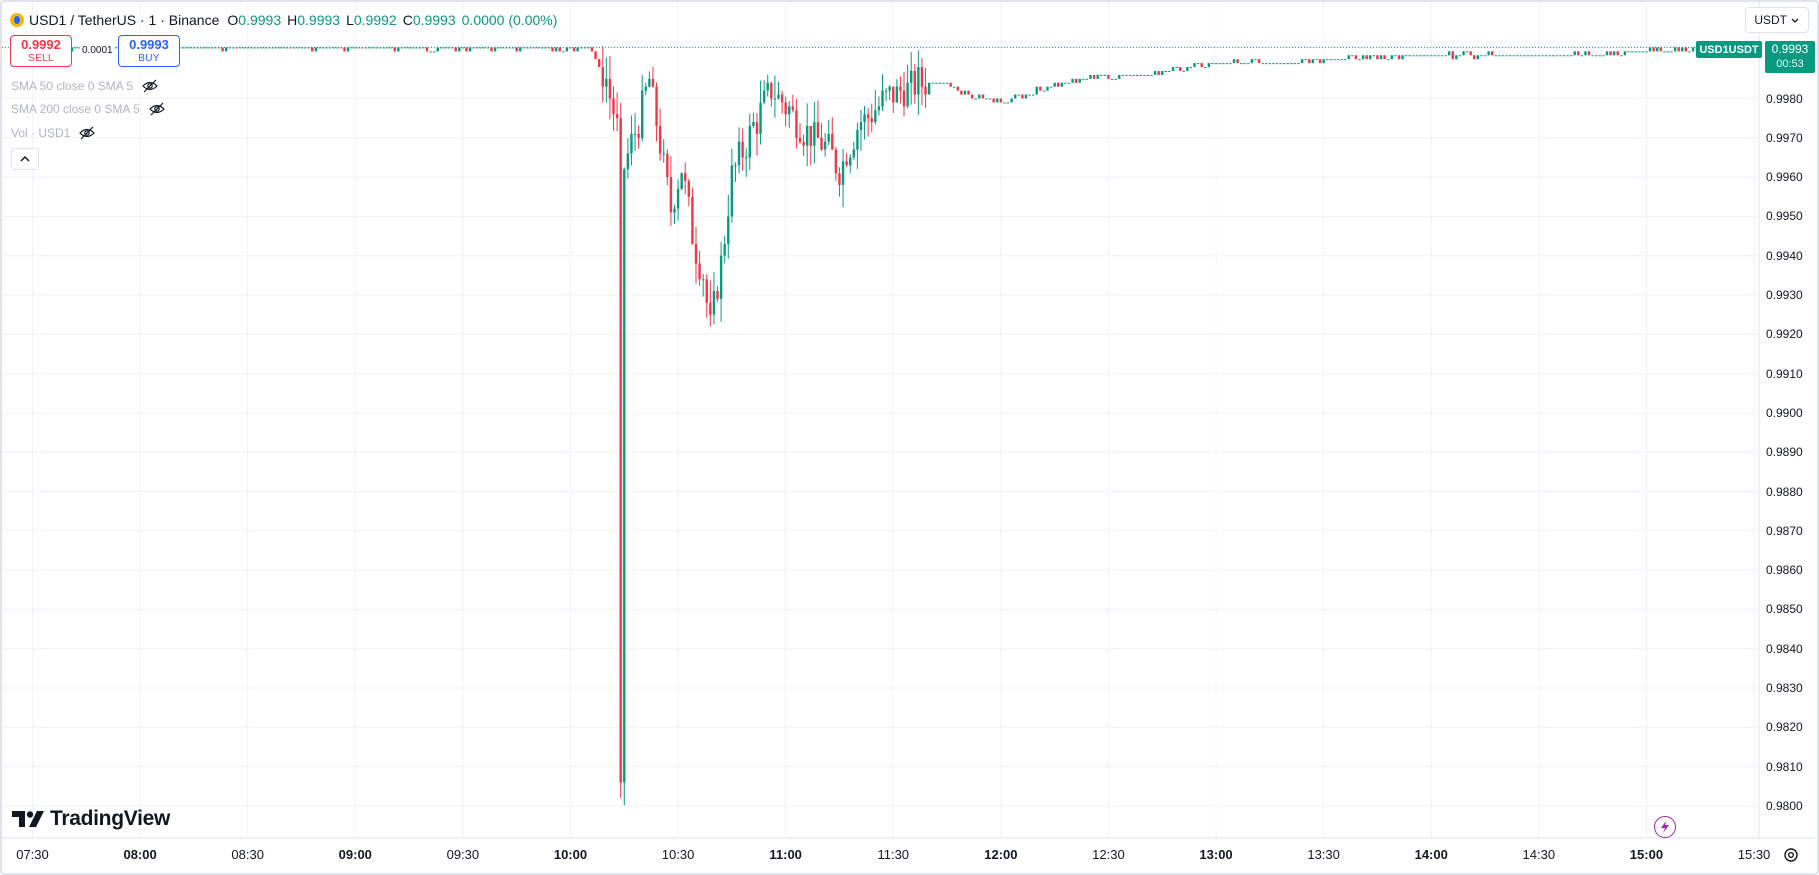  I want to click on price-tick-label: 0.9900, so click(1784, 412).